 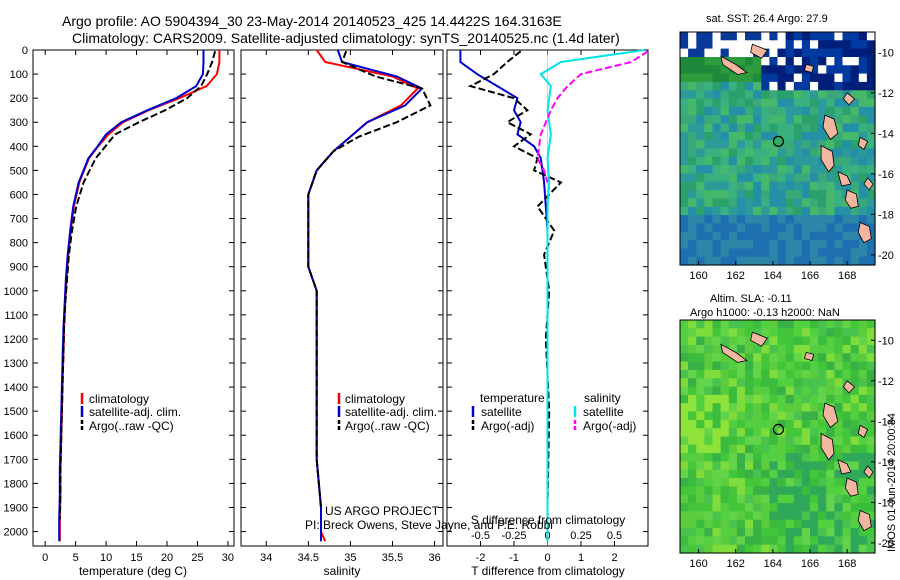 I want to click on map-x-tick-label: 168, so click(x=847, y=276).